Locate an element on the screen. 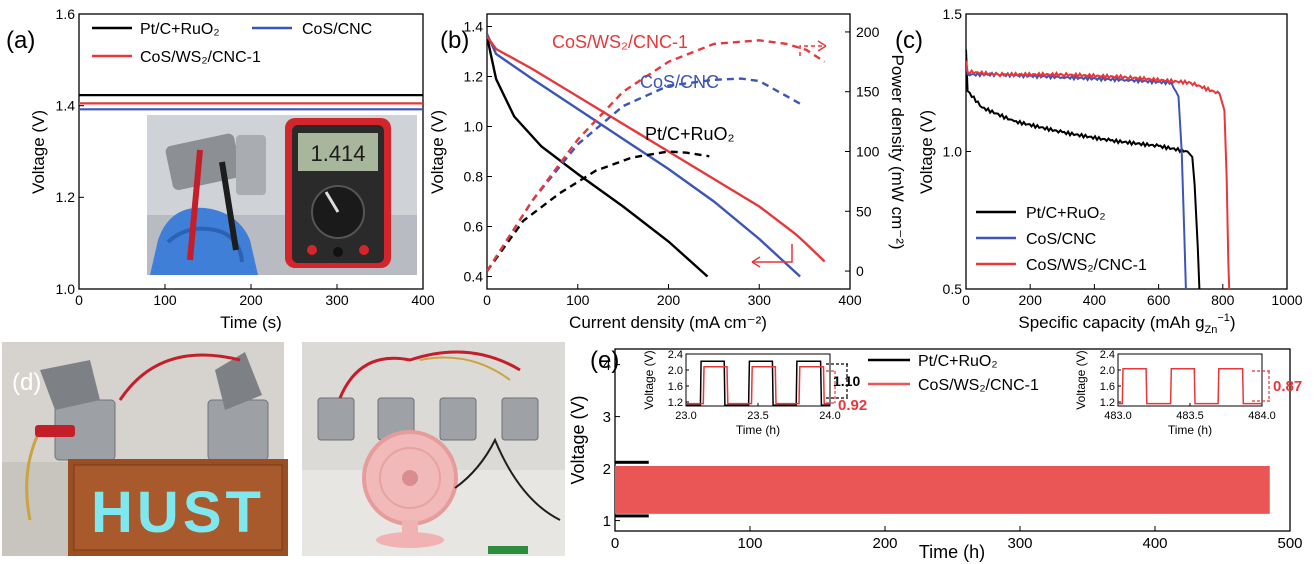  inset-1-gap-black: 1.10 is located at coordinates (846, 381).